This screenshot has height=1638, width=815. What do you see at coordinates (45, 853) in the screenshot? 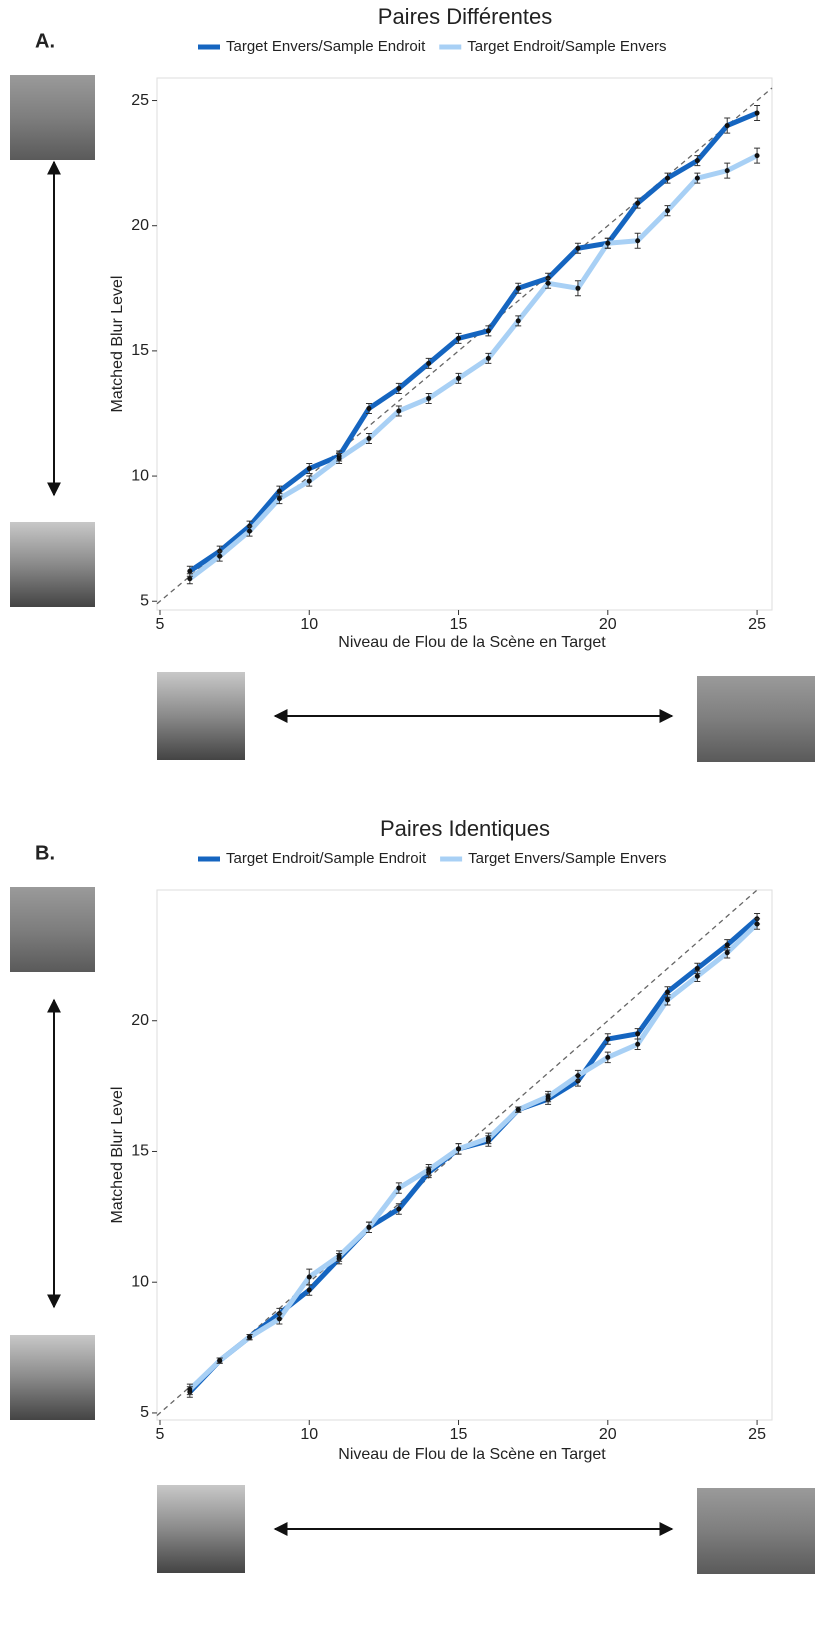
I see `panel-label: B.` at bounding box center [45, 853].